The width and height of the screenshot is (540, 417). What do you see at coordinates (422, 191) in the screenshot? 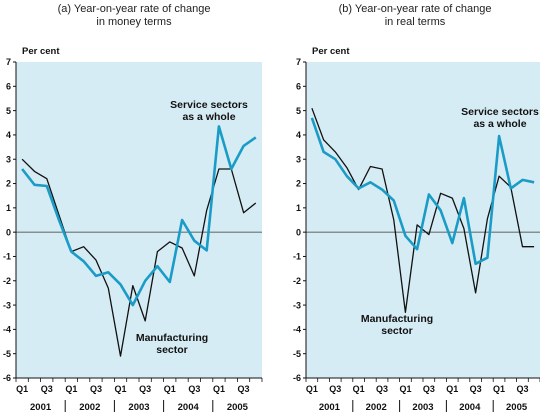
I see `series-line-services` at bounding box center [422, 191].